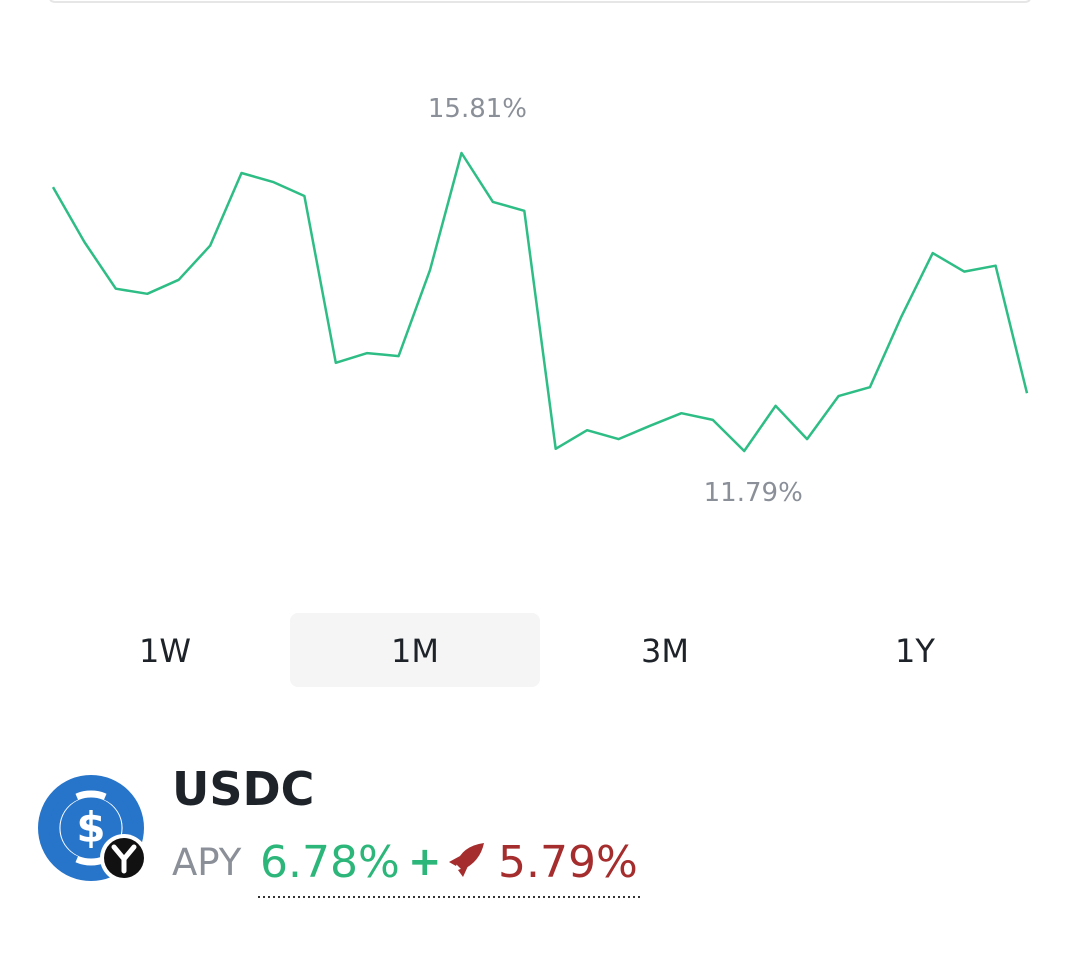 The height and width of the screenshot is (974, 1080). I want to click on plus-sign: +, so click(425, 862).